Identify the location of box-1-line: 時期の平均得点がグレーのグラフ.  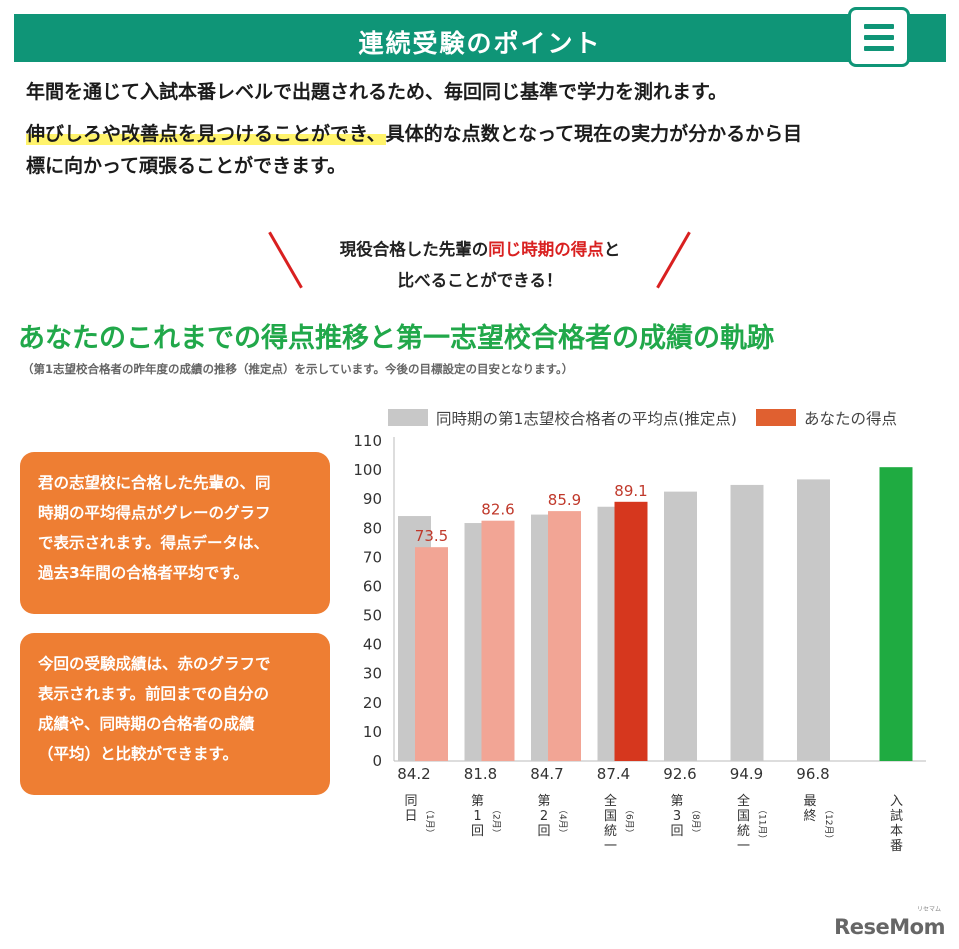
(154, 513).